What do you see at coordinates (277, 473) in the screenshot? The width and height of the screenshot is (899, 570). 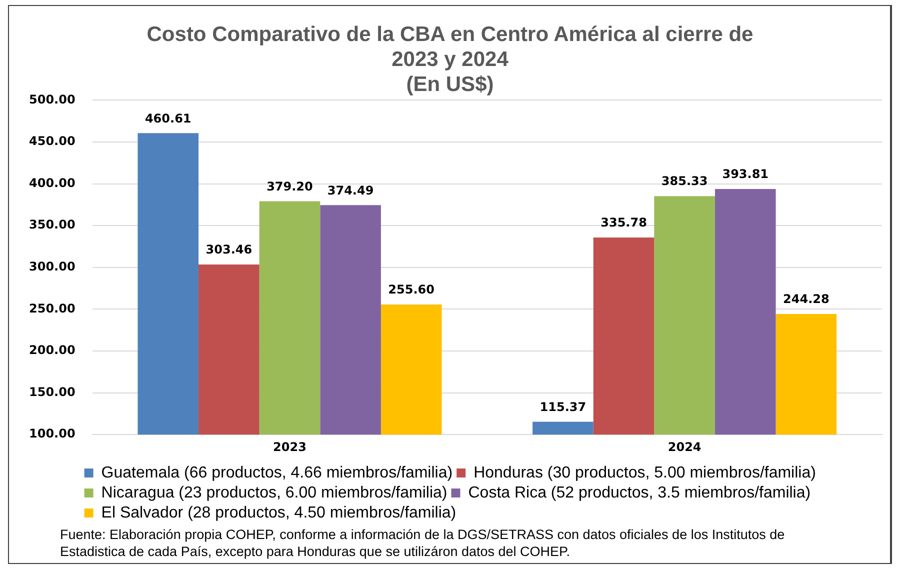 I see `legend-label: Guatemala (66 productos, 4.66 miembros/familia)` at bounding box center [277, 473].